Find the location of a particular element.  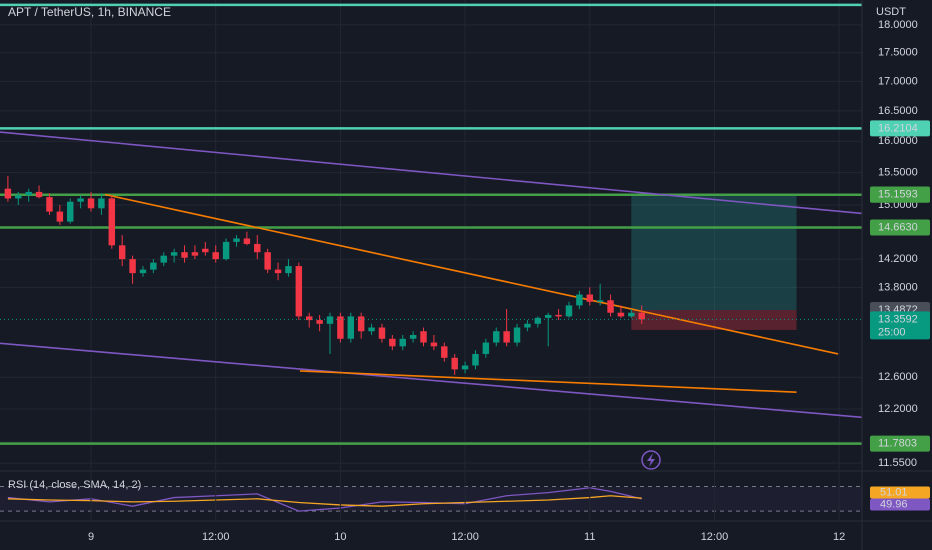

last-price-box is located at coordinates (900, 325).